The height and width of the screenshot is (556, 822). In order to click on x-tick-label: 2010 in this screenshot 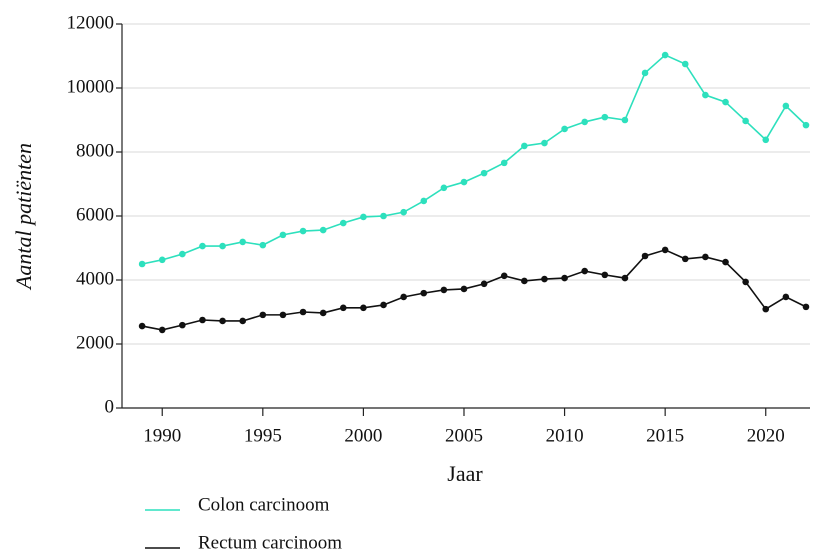, I will do `click(565, 435)`.